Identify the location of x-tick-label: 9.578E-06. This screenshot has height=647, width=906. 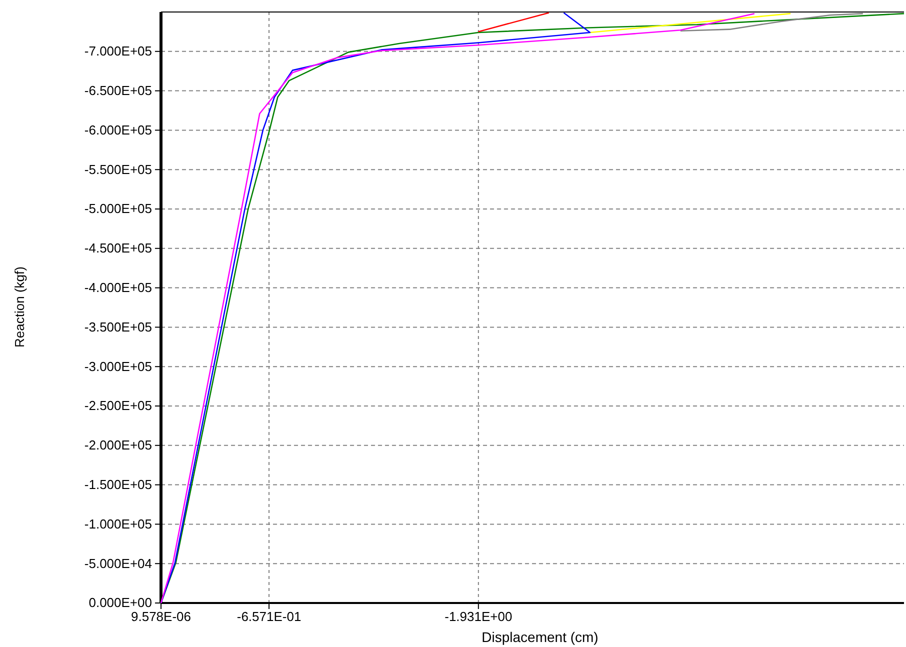
(161, 616).